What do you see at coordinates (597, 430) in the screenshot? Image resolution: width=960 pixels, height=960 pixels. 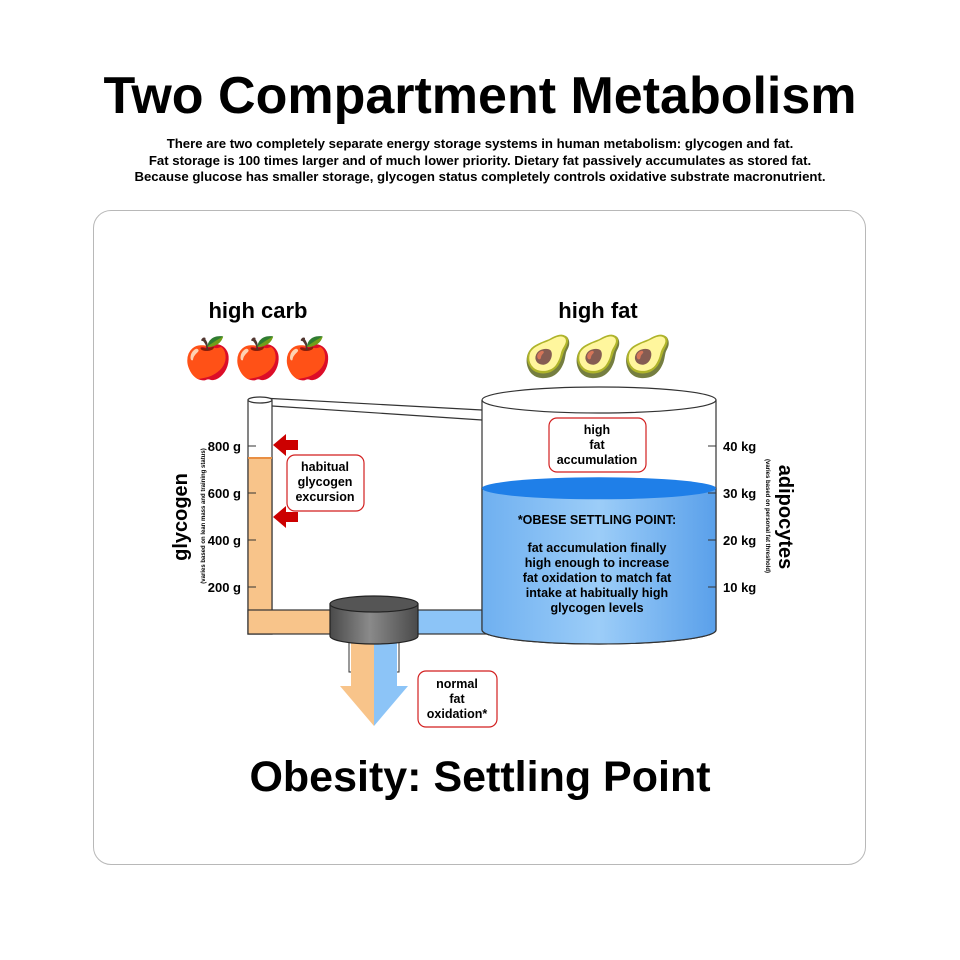 I see `svg-text: high` at bounding box center [597, 430].